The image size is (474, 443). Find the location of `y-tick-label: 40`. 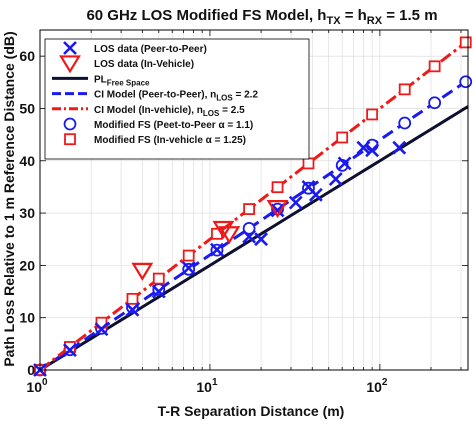

y-tick-label: 40 is located at coordinates (27, 161).